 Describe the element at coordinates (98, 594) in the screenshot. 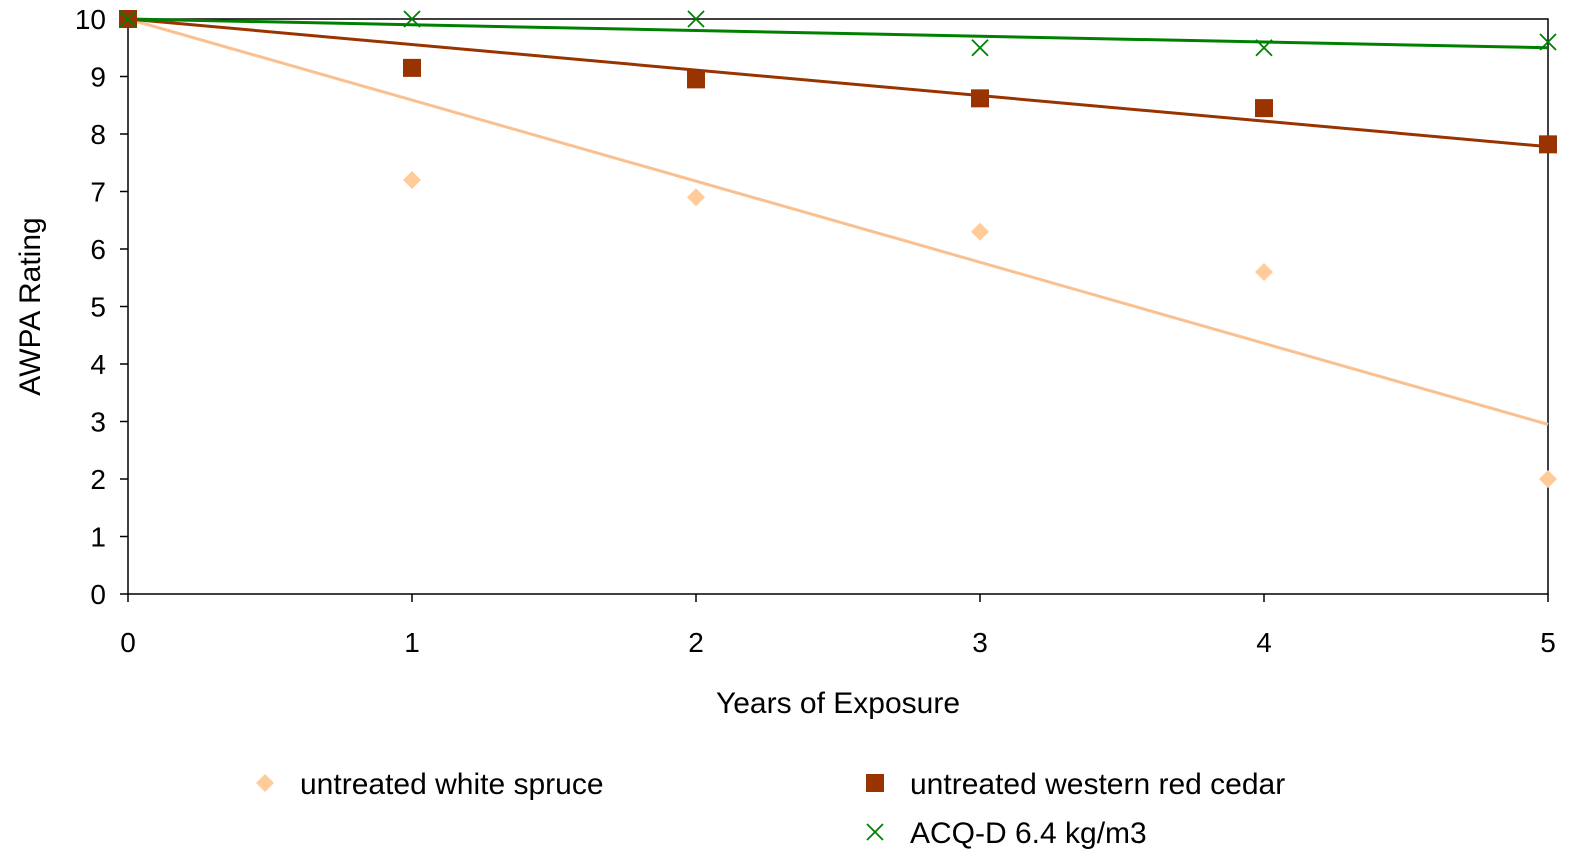

I see `y-tick-label: 0` at that location.